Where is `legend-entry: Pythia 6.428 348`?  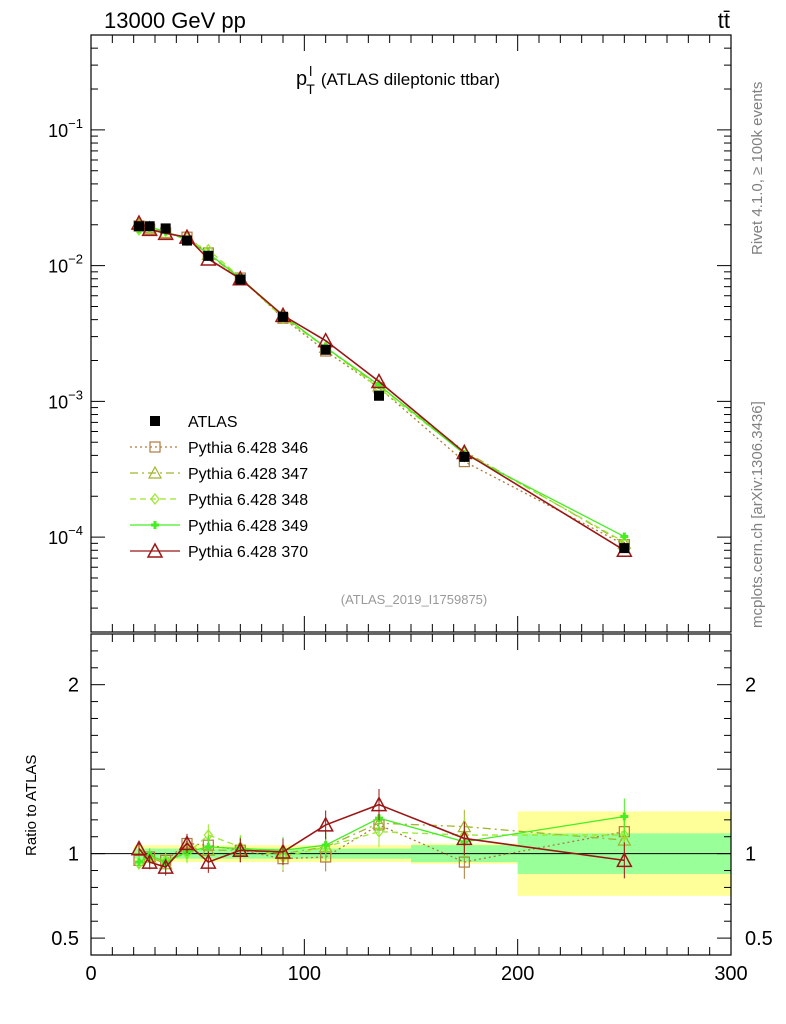
legend-entry: Pythia 6.428 348 is located at coordinates (219, 500).